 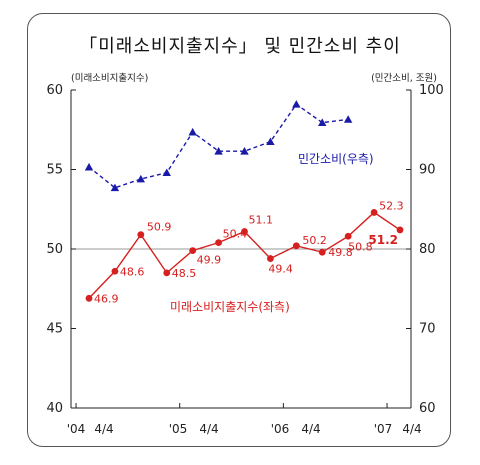 I want to click on red-data-label: 50.2, so click(x=314, y=240).